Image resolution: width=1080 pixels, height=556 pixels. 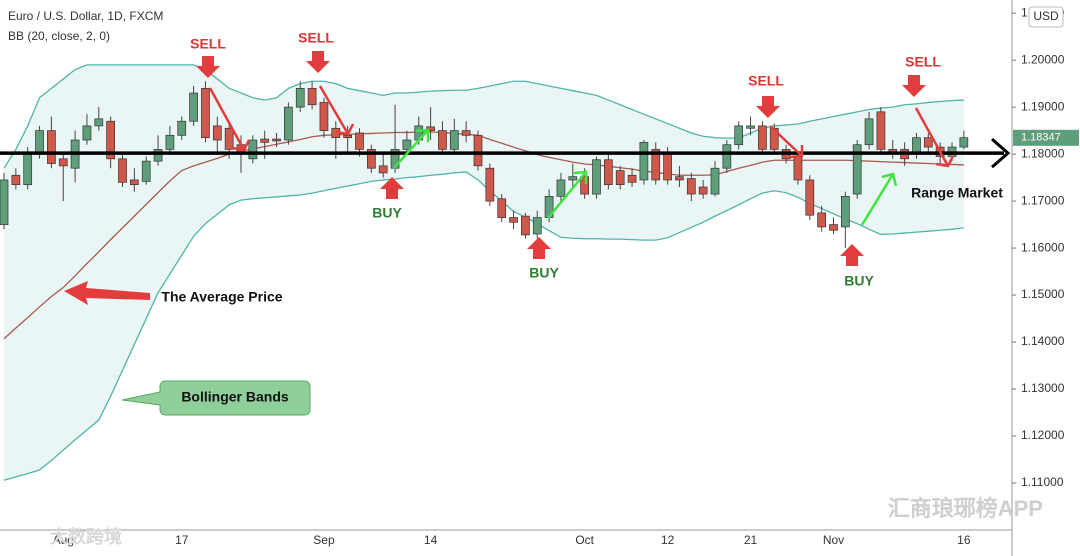 I want to click on x-tick-label: Nov, so click(x=833, y=540).